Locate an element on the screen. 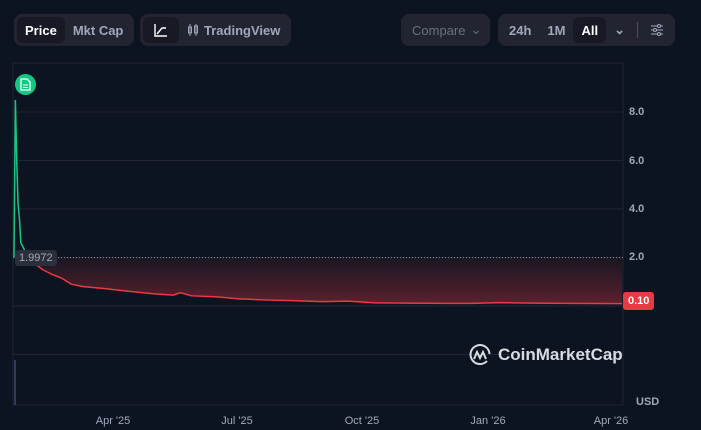  x-tick: Apr '25 is located at coordinates (113, 421).